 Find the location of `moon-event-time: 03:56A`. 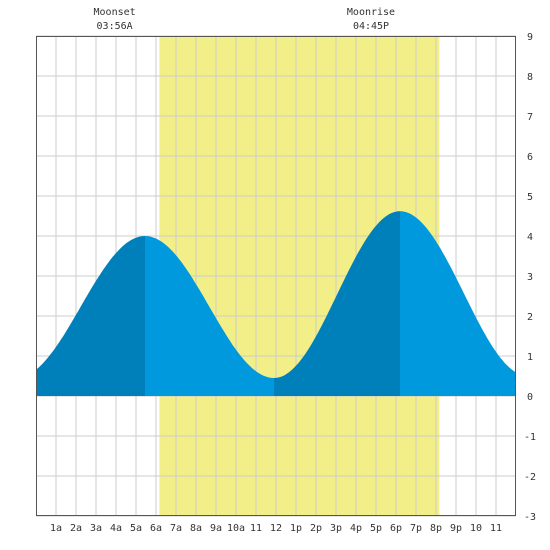

moon-event-time: 03:56A is located at coordinates (115, 26).